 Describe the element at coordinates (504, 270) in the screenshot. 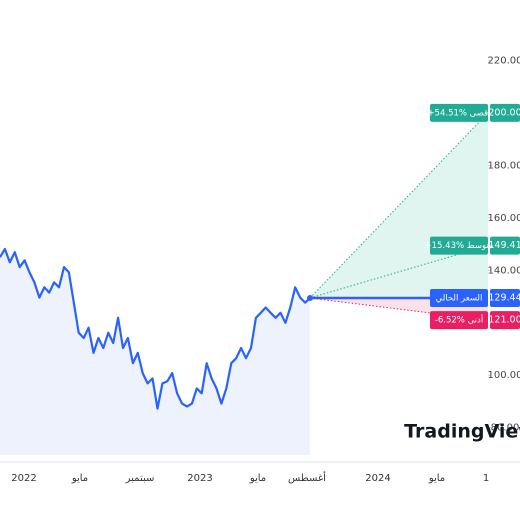

I see `y-tick-label: 140.00` at that location.